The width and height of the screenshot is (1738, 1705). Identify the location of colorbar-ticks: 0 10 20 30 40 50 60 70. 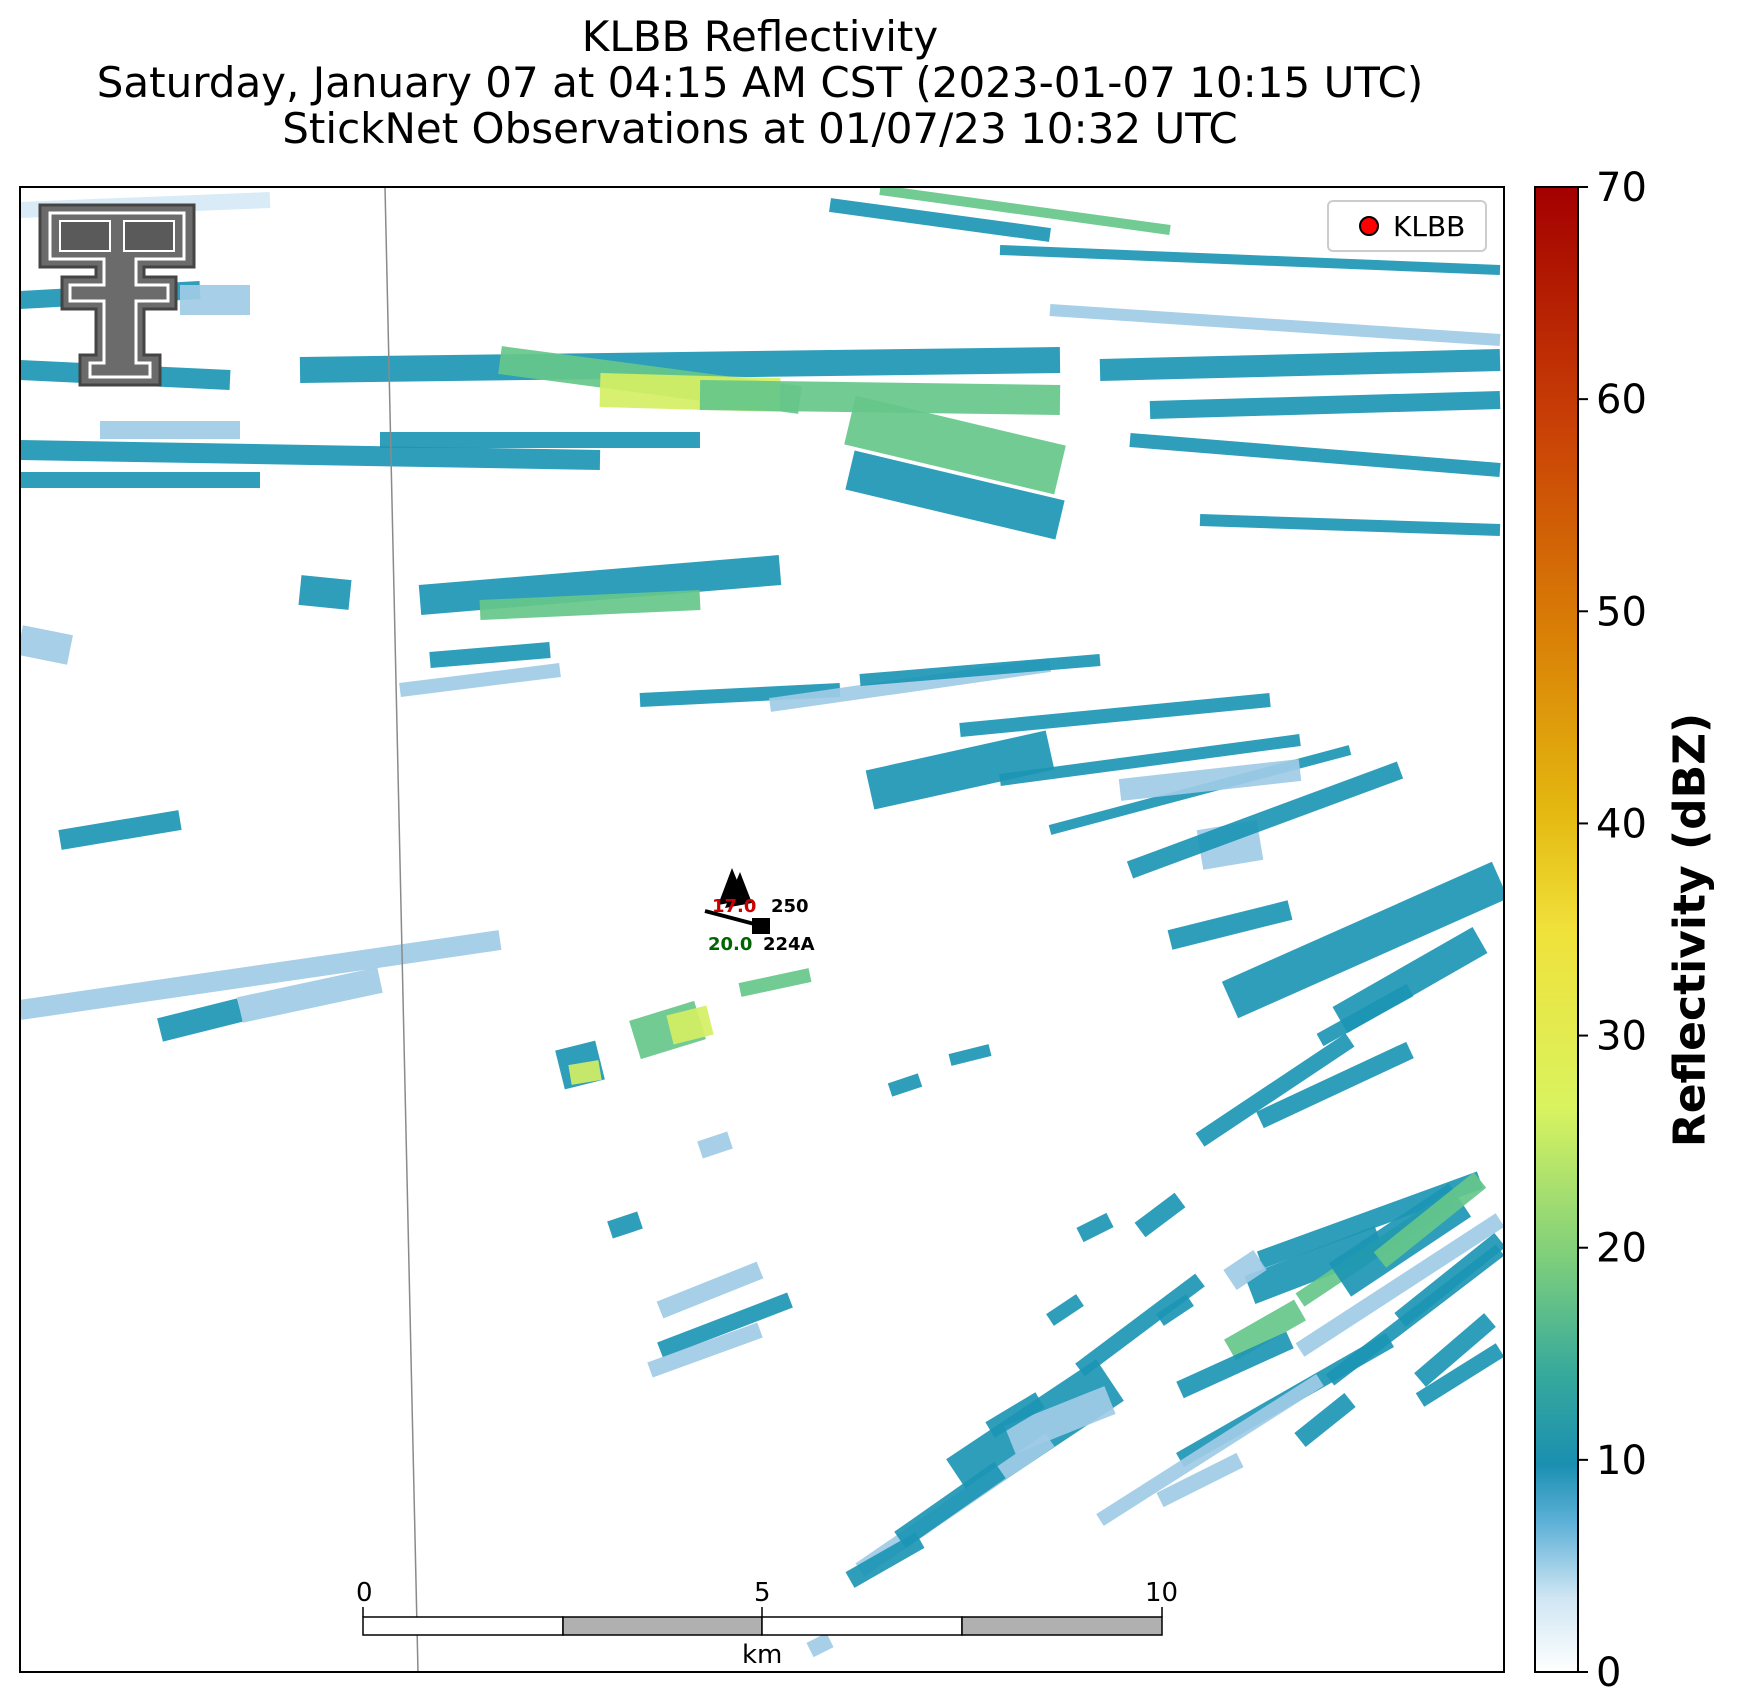
(1612, 930).